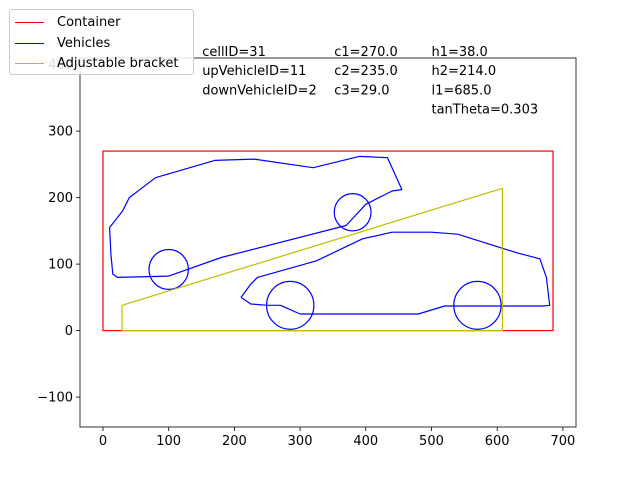 The image size is (640, 480). Describe the element at coordinates (29, 43) in the screenshot. I see `legend-swatch-vehicles` at that location.